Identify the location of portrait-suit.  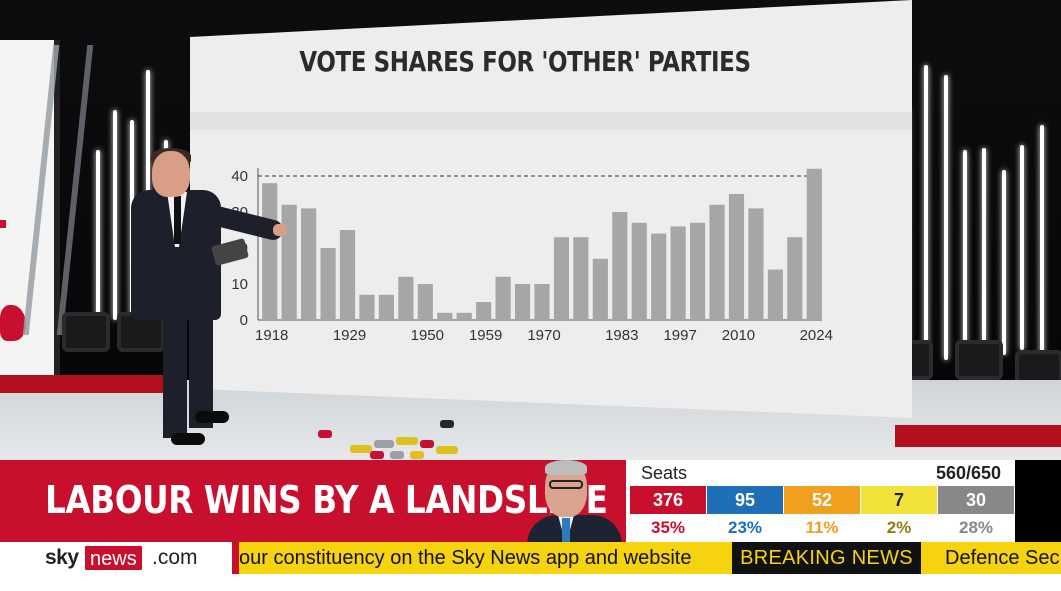
(574, 528).